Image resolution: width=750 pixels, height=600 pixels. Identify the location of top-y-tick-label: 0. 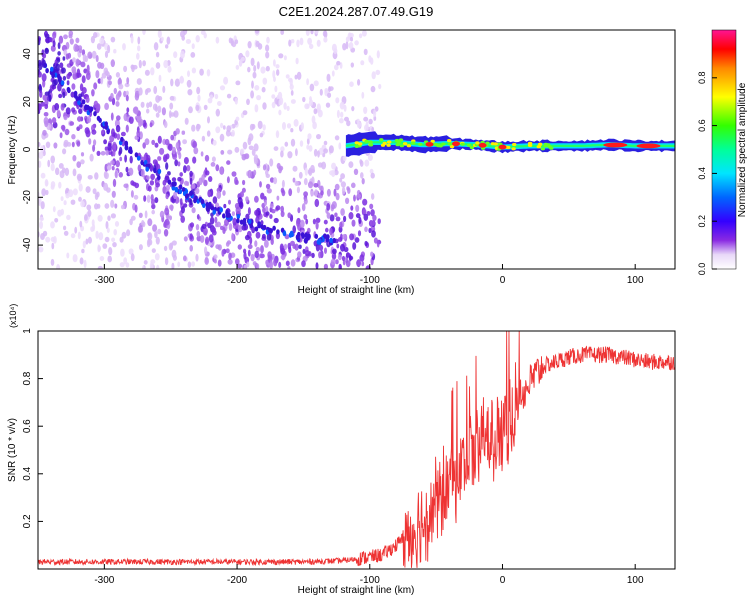
(27, 149).